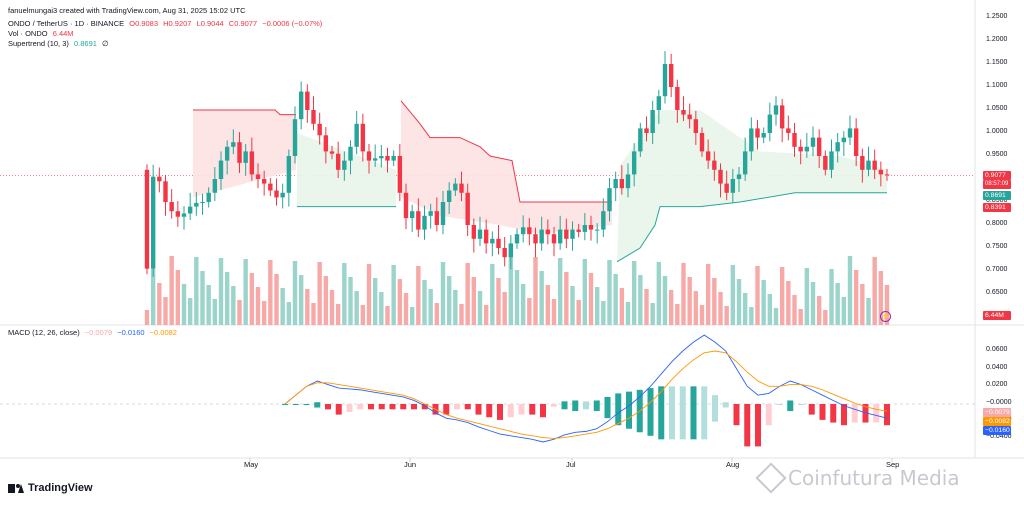  What do you see at coordinates (997, 430) in the screenshot?
I see `macd-line-tag: −0.0160` at bounding box center [997, 430].